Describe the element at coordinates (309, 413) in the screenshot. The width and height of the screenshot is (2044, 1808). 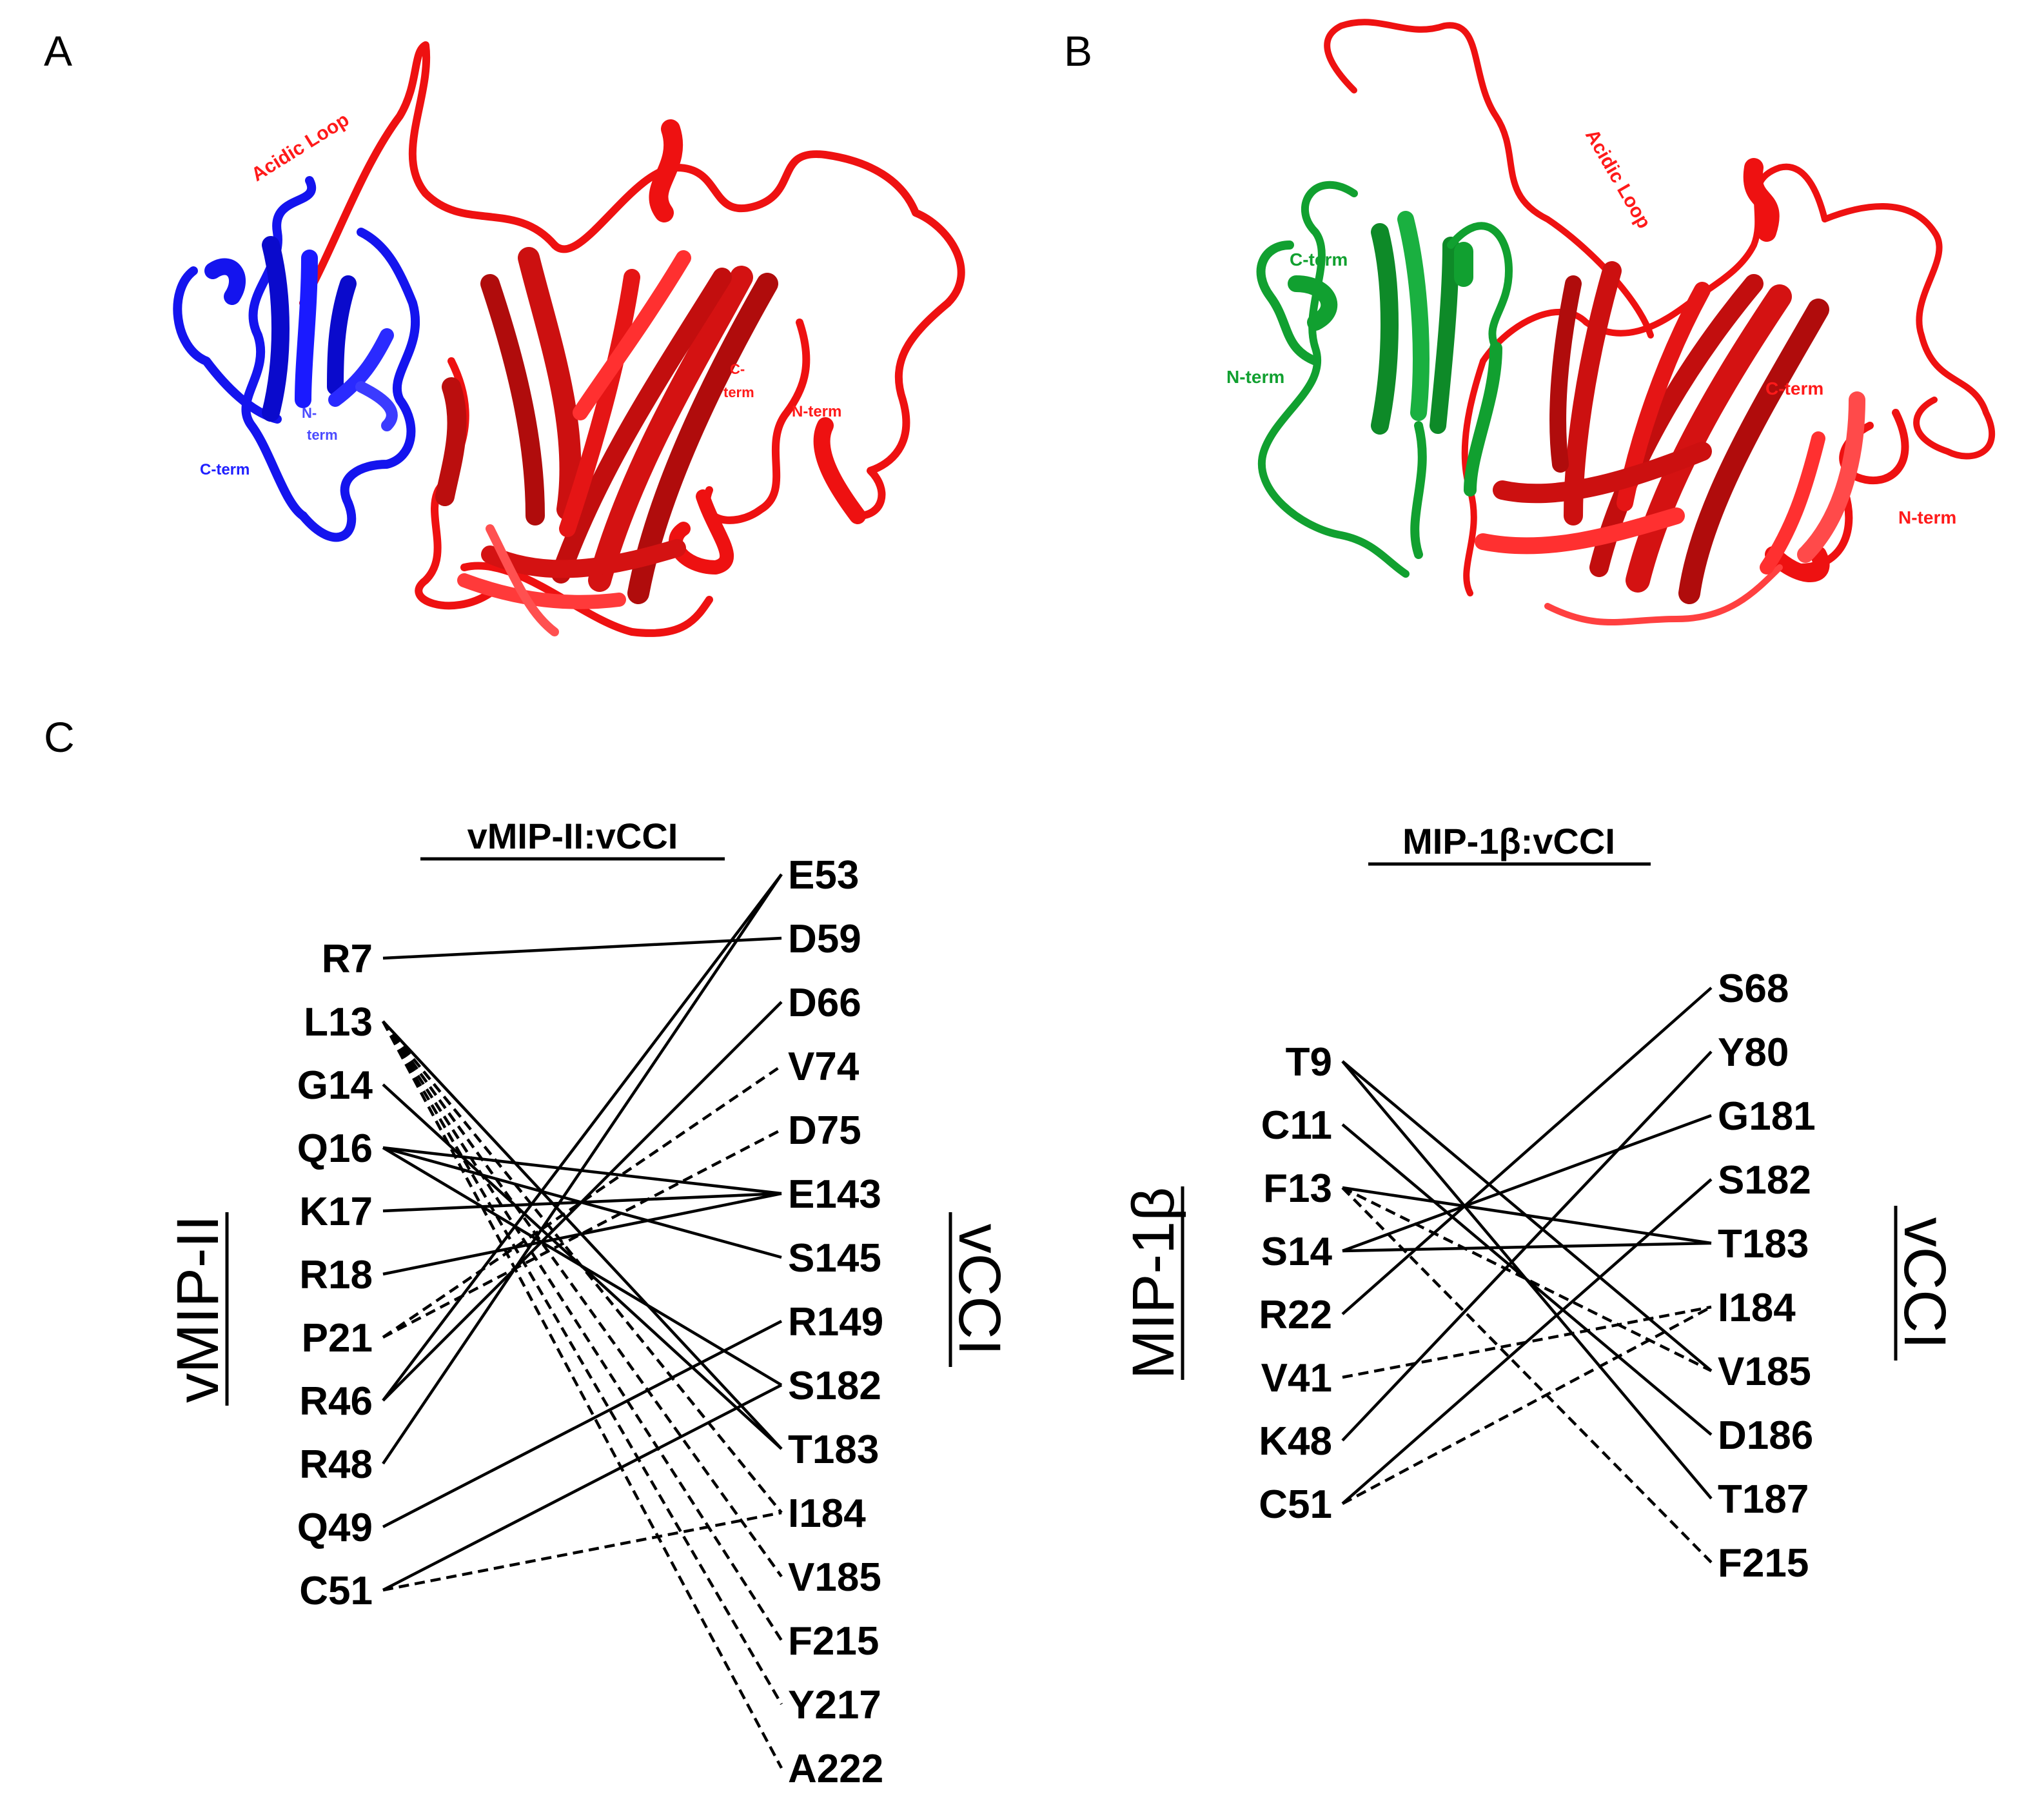
I see `panel-a-chemokine-n-term-label-1: N-` at that location.